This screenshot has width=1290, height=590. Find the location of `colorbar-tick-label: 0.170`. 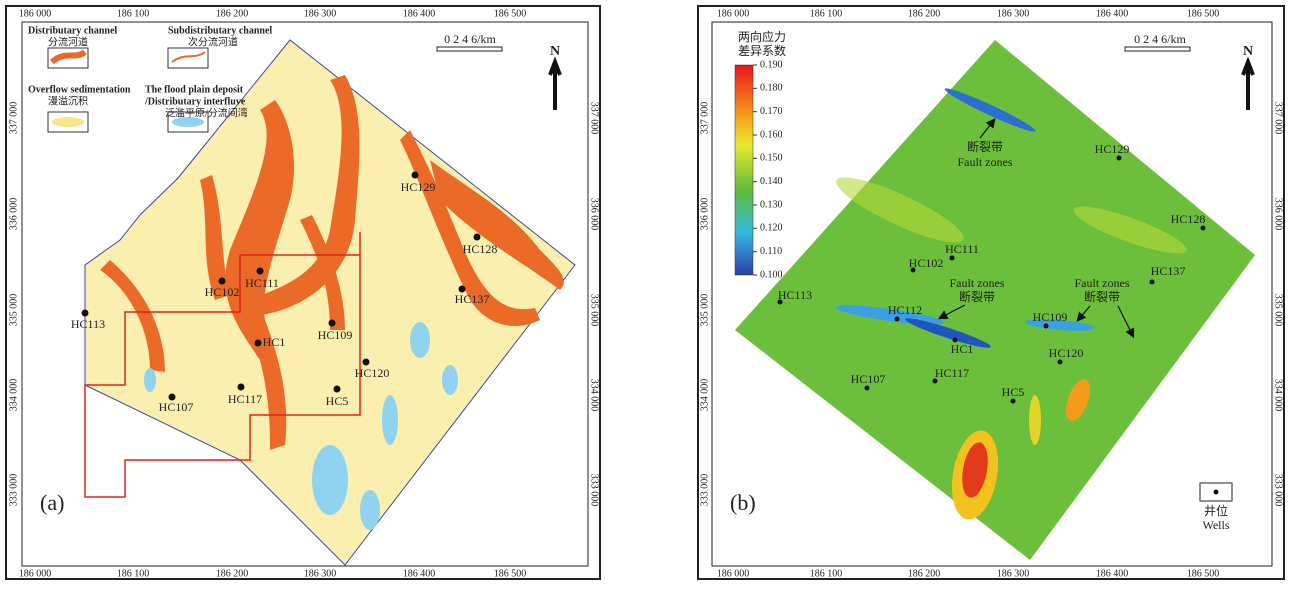

colorbar-tick-label: 0.170 is located at coordinates (771, 111).